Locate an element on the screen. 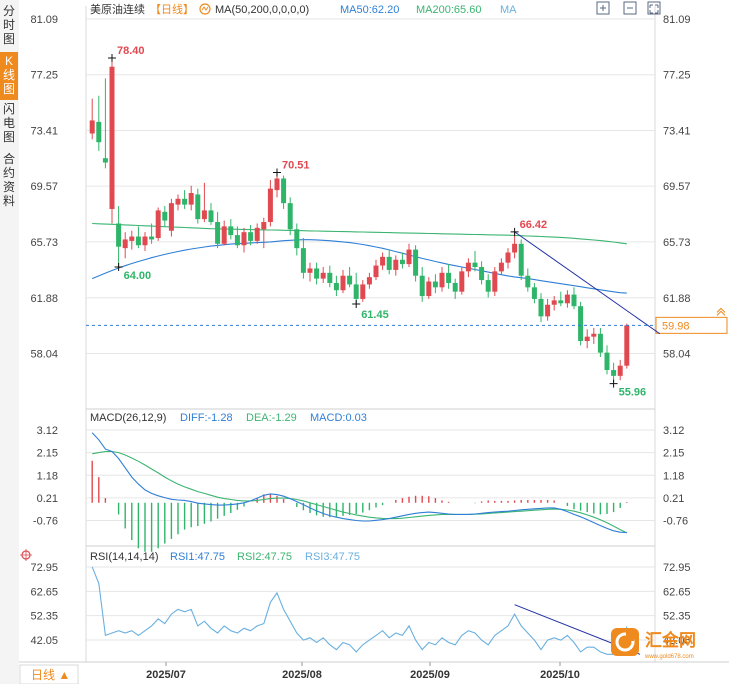  price-ytick-right: 65.73 is located at coordinates (677, 243).